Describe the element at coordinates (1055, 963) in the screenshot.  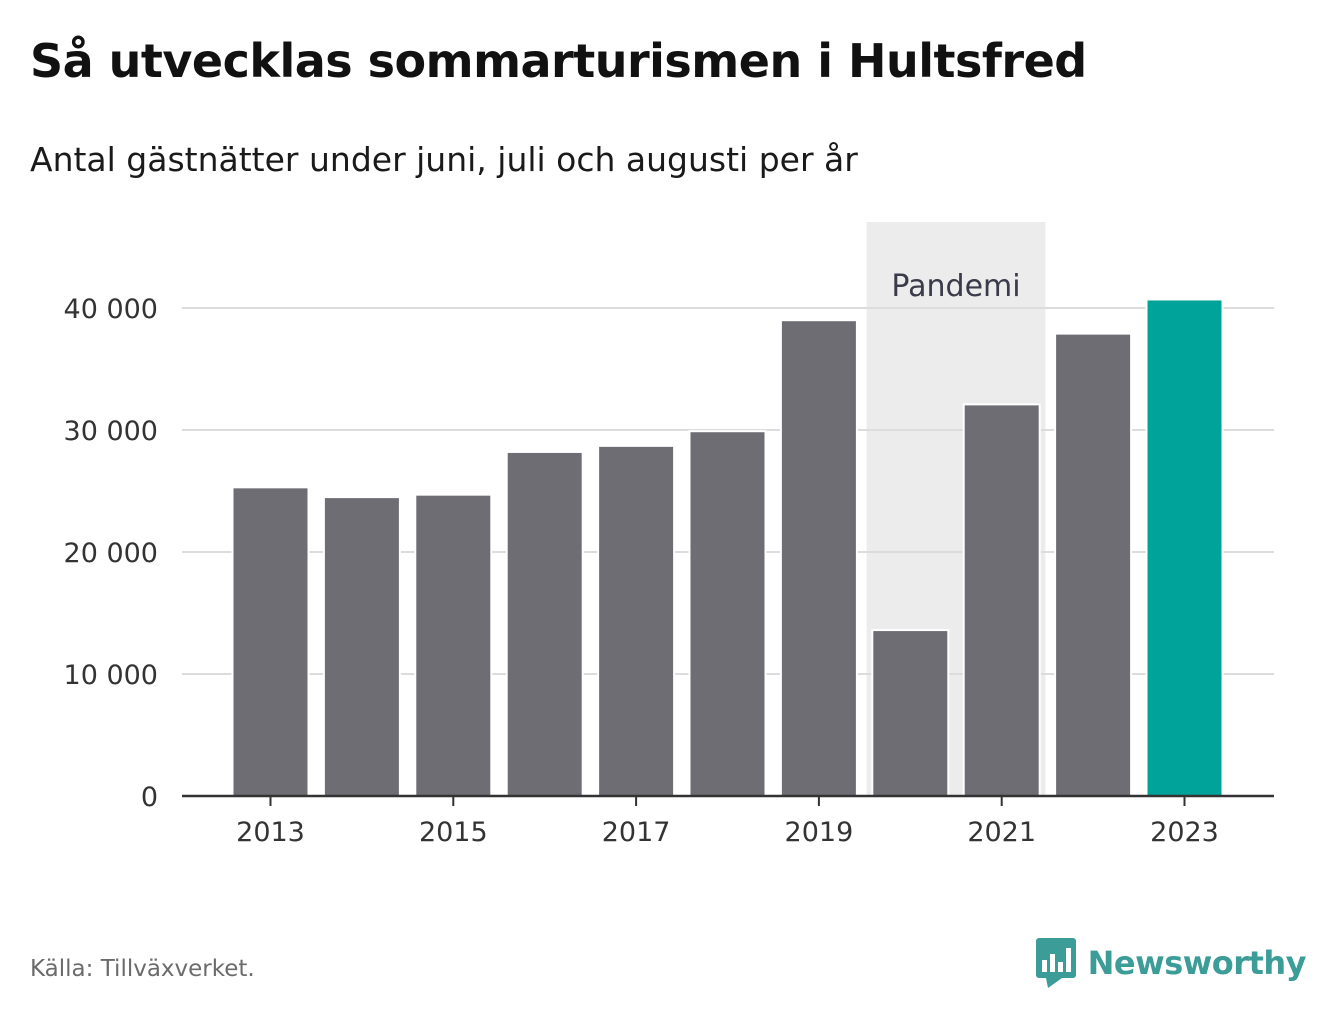
I see `newsworthy-logo-icon` at that location.